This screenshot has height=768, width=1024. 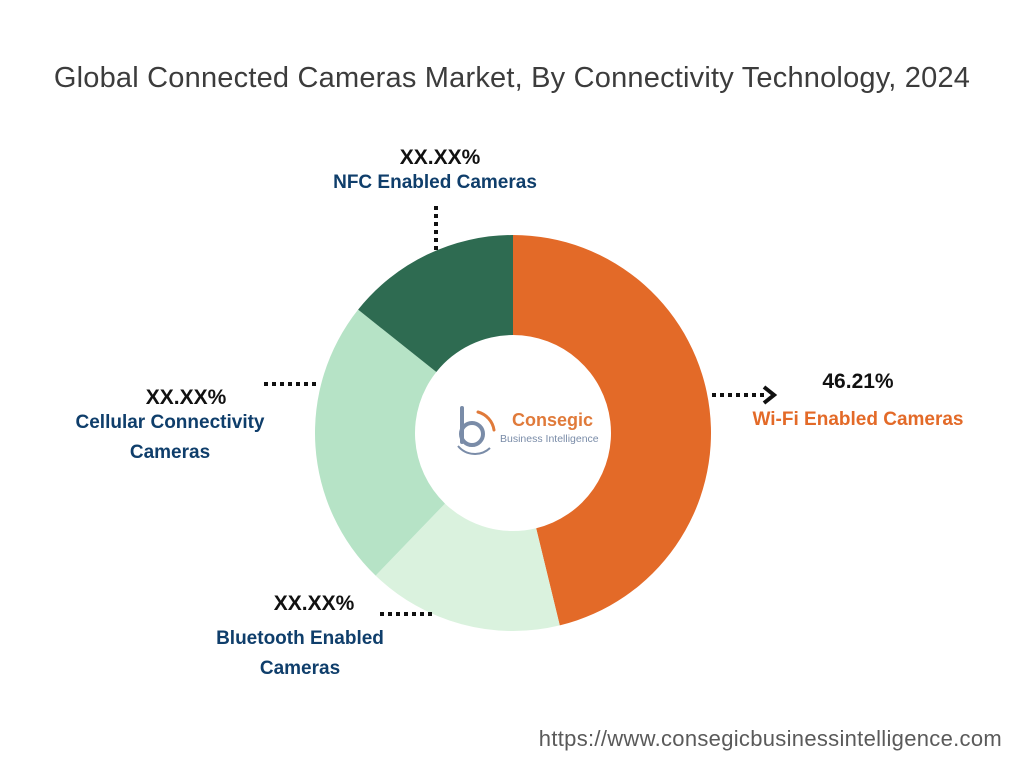 I want to click on data-label-bluetooth-value: XX.XX%, so click(x=314, y=603).